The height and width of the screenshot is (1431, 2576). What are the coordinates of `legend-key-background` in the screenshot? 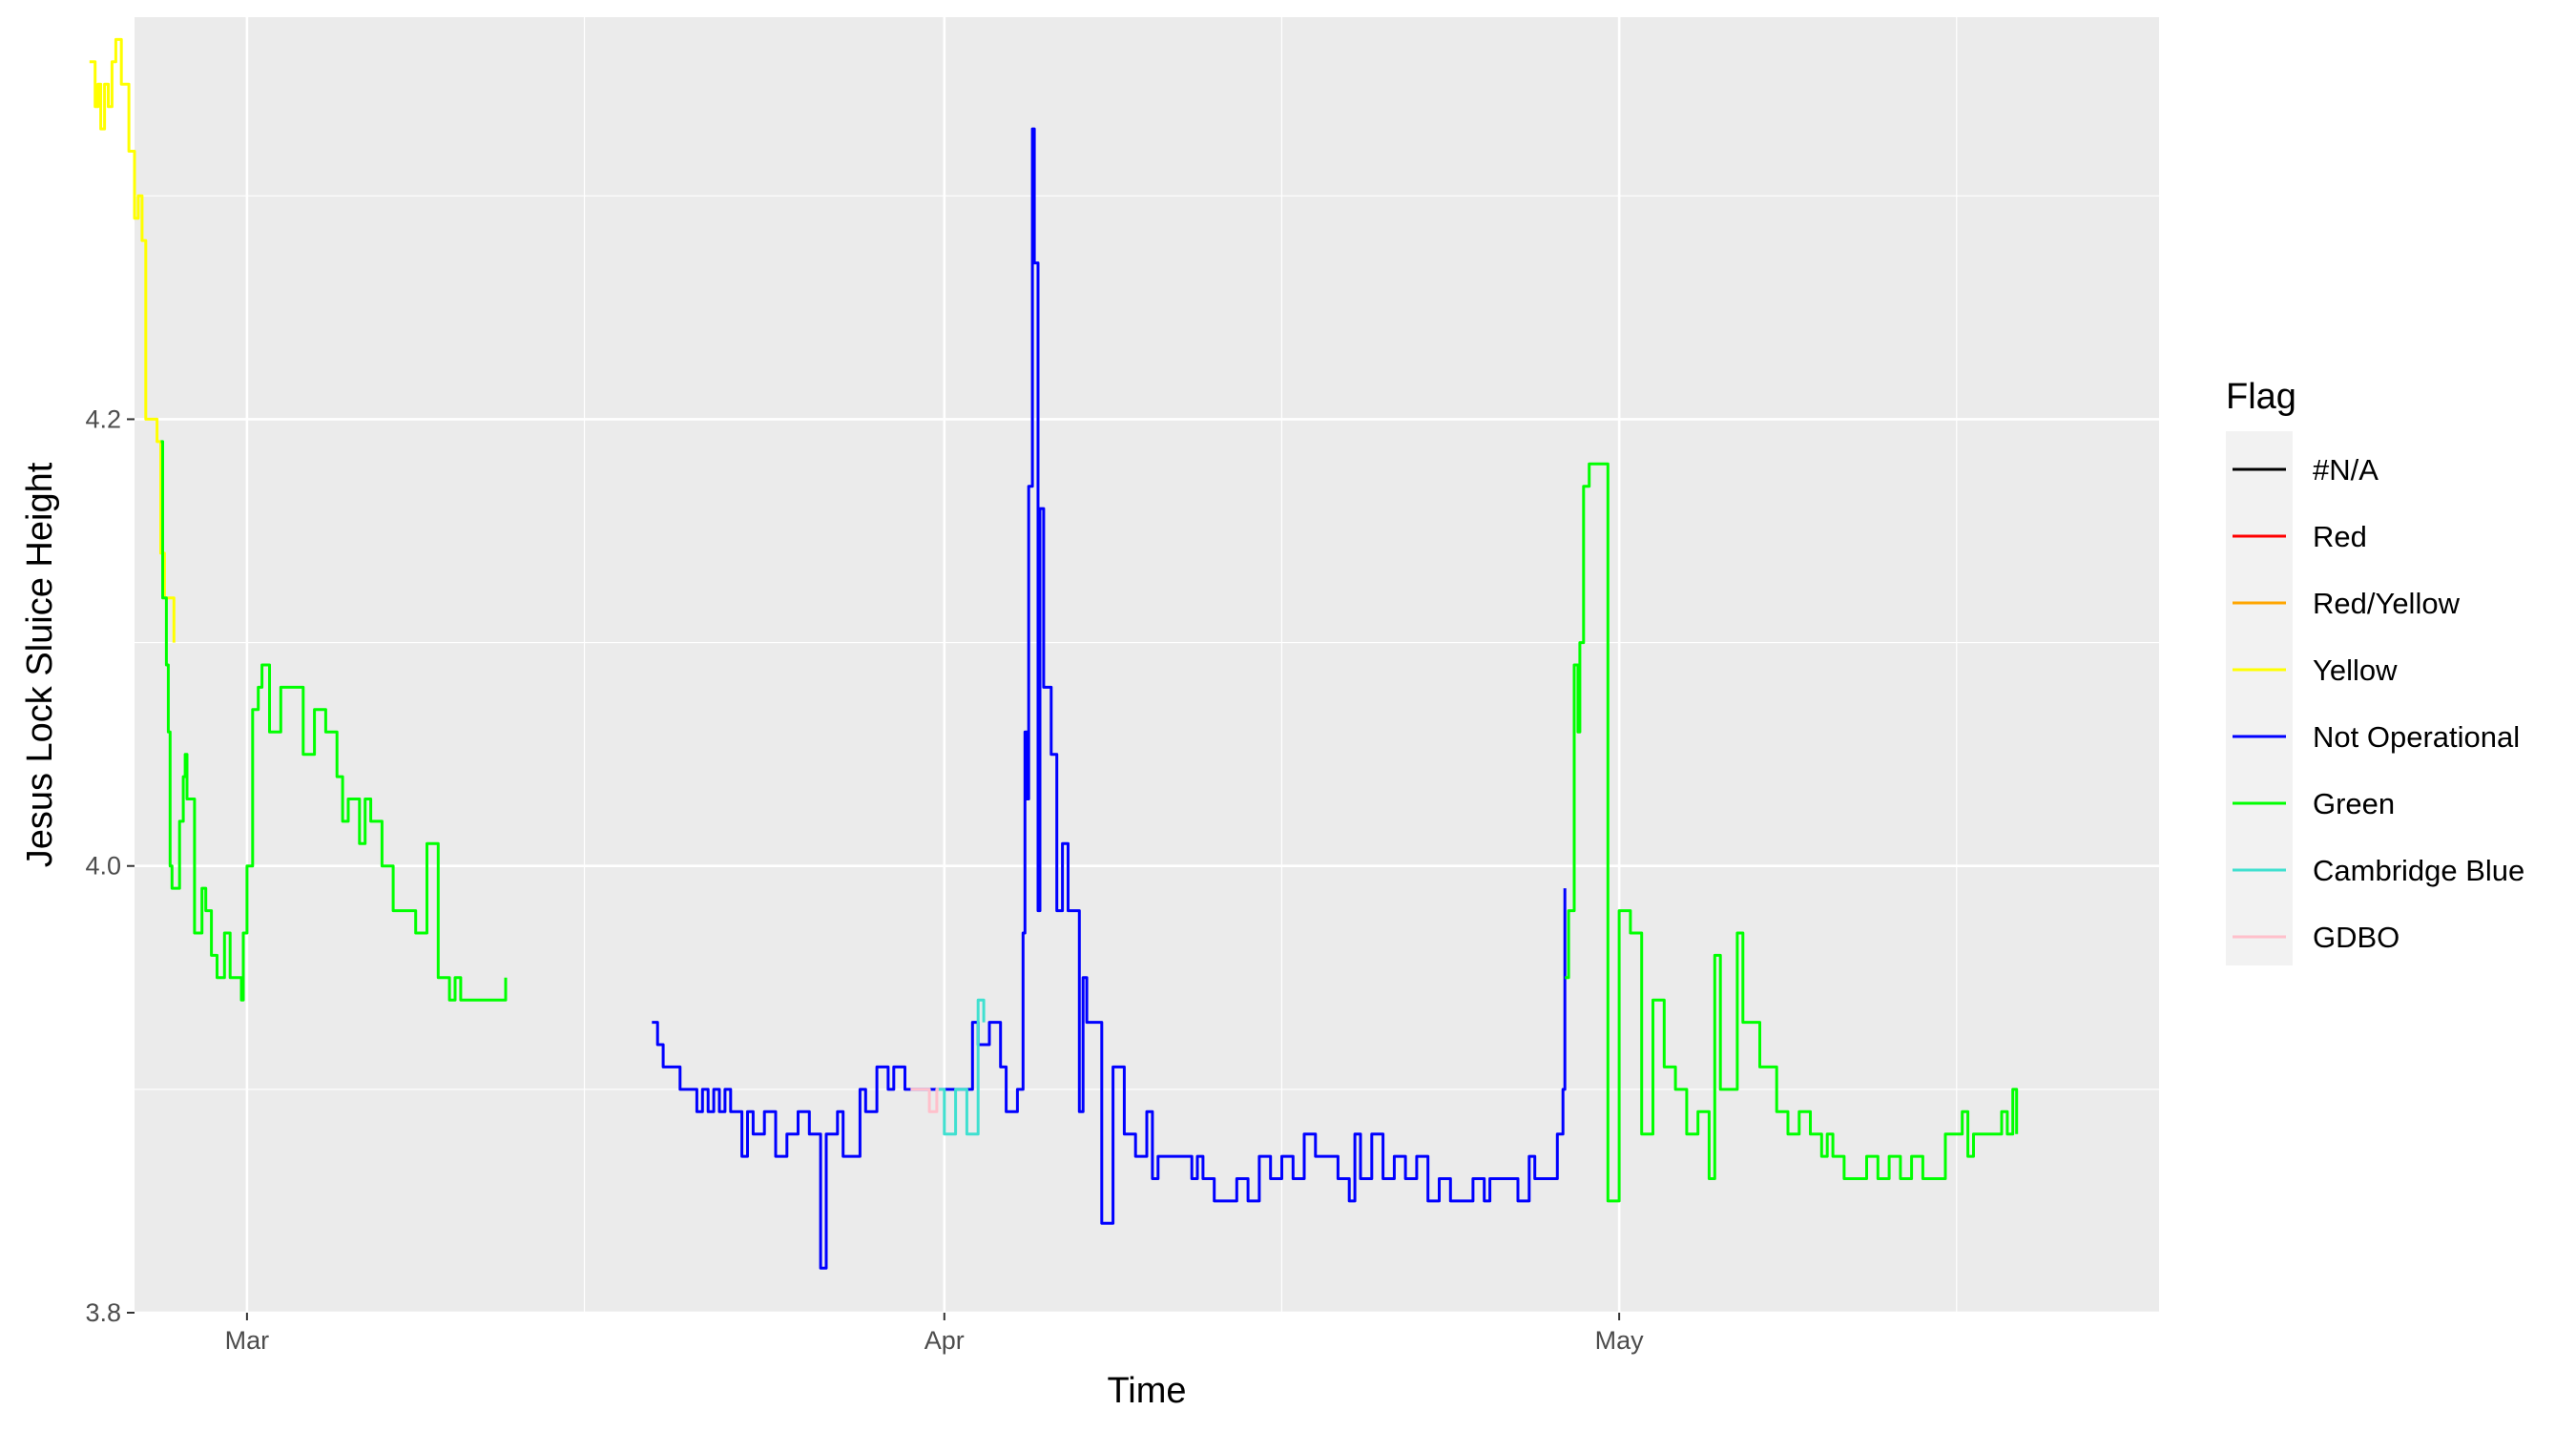 It's located at (2259, 698).